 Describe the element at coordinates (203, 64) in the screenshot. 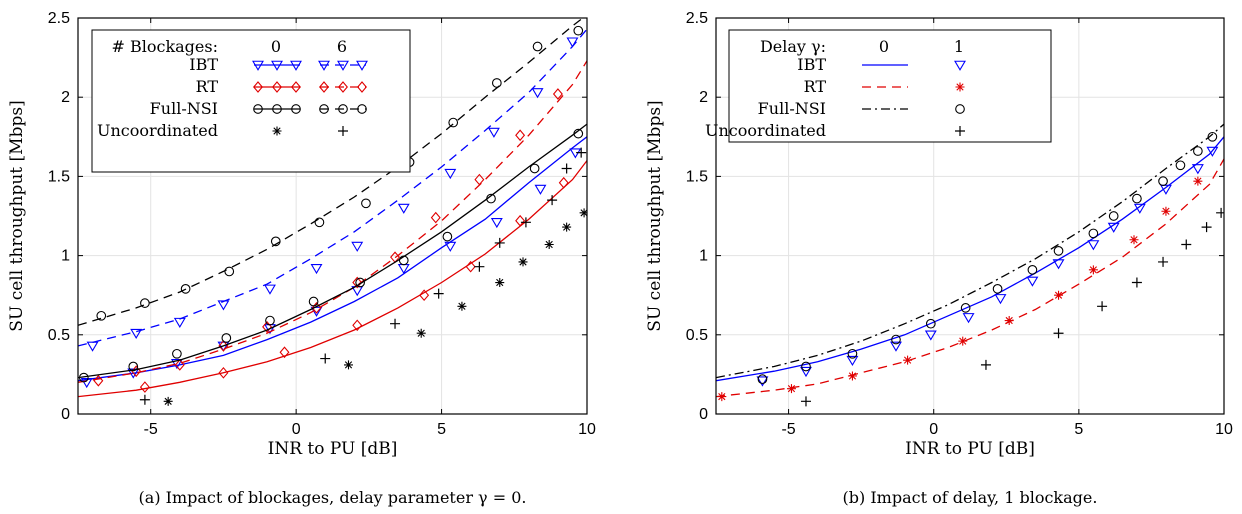

I see `panel-a-legend-ibt: IBT` at that location.